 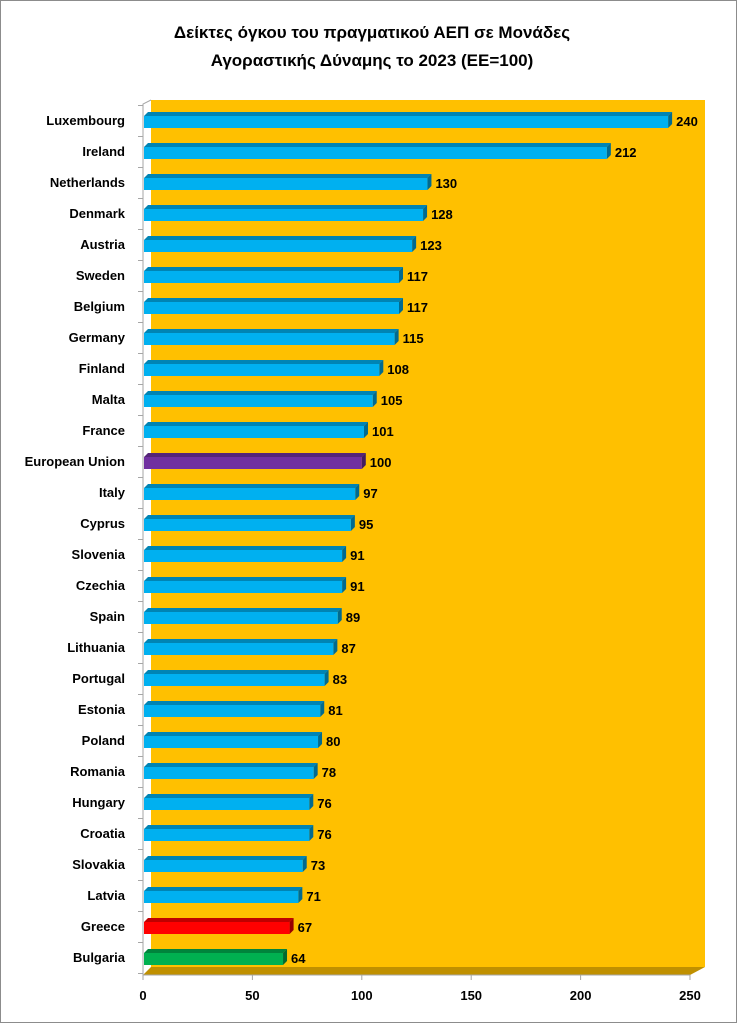 What do you see at coordinates (431, 245) in the screenshot?
I see `value-label: 123` at bounding box center [431, 245].